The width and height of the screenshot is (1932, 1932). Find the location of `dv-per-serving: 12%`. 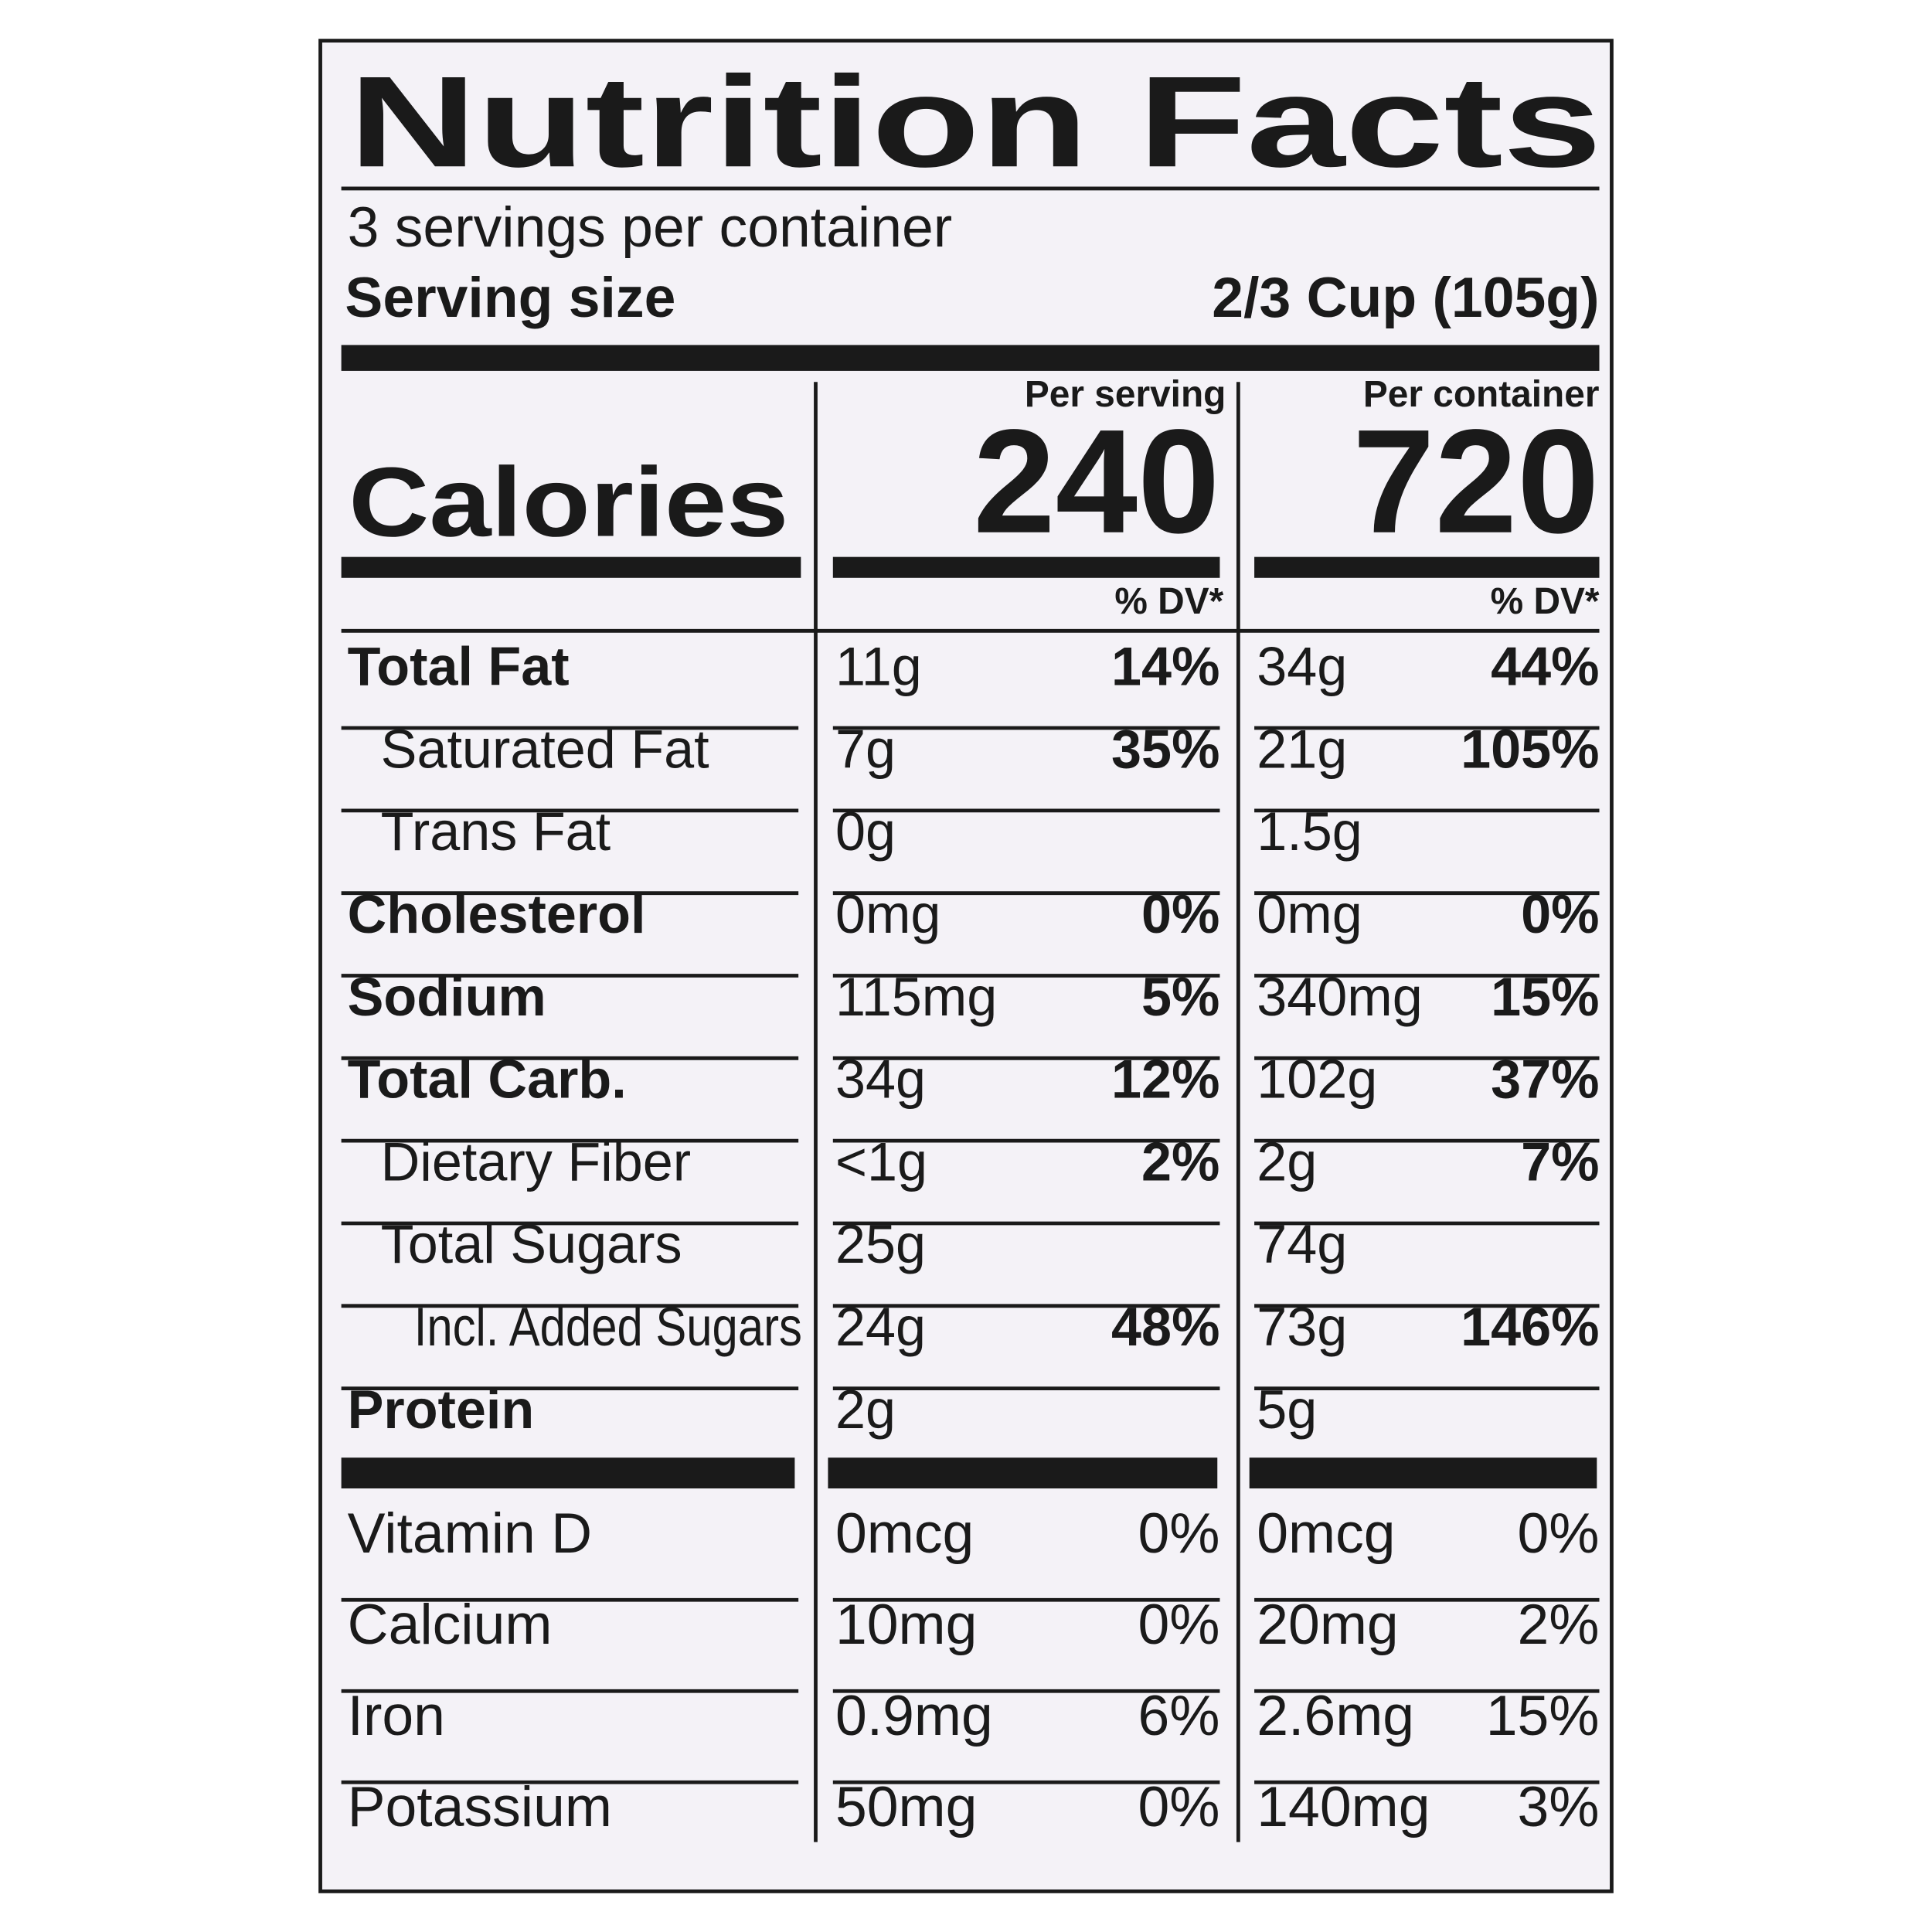

dv-per-serving: 12% is located at coordinates (1165, 1079).